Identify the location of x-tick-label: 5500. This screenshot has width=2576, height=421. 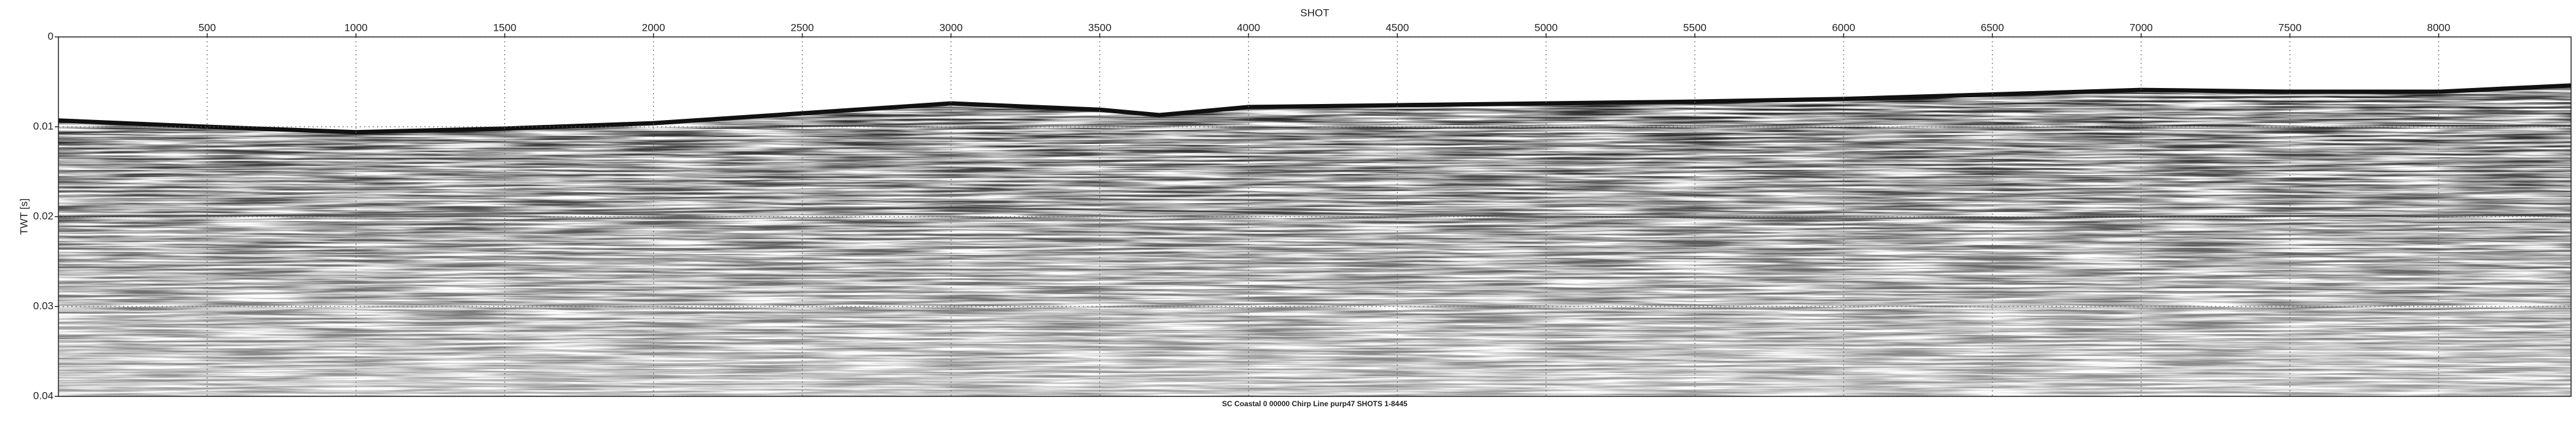
(1695, 27).